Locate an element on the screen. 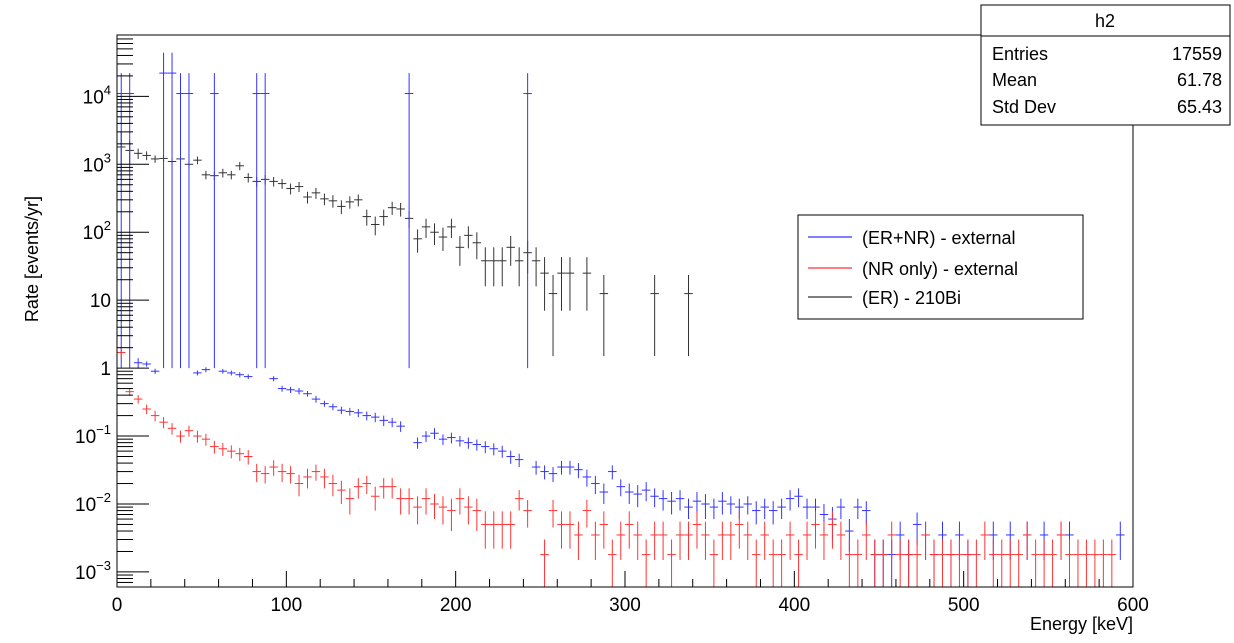 Image resolution: width=1234 pixels, height=643 pixels. stats-label-entries: Entries is located at coordinates (1020, 54).